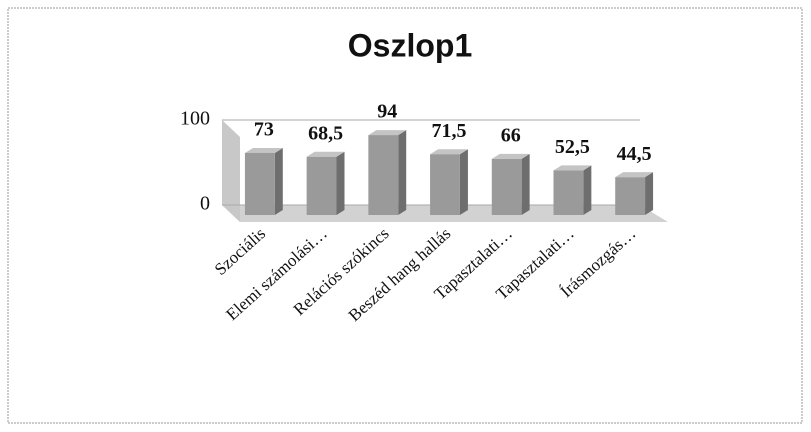 The image size is (811, 432). I want to click on value-label: 73, so click(264, 130).